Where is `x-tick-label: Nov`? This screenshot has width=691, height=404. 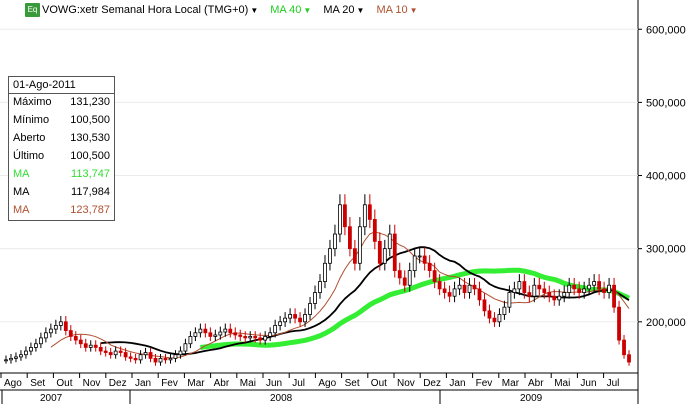 x-tick-label: Nov is located at coordinates (406, 383).